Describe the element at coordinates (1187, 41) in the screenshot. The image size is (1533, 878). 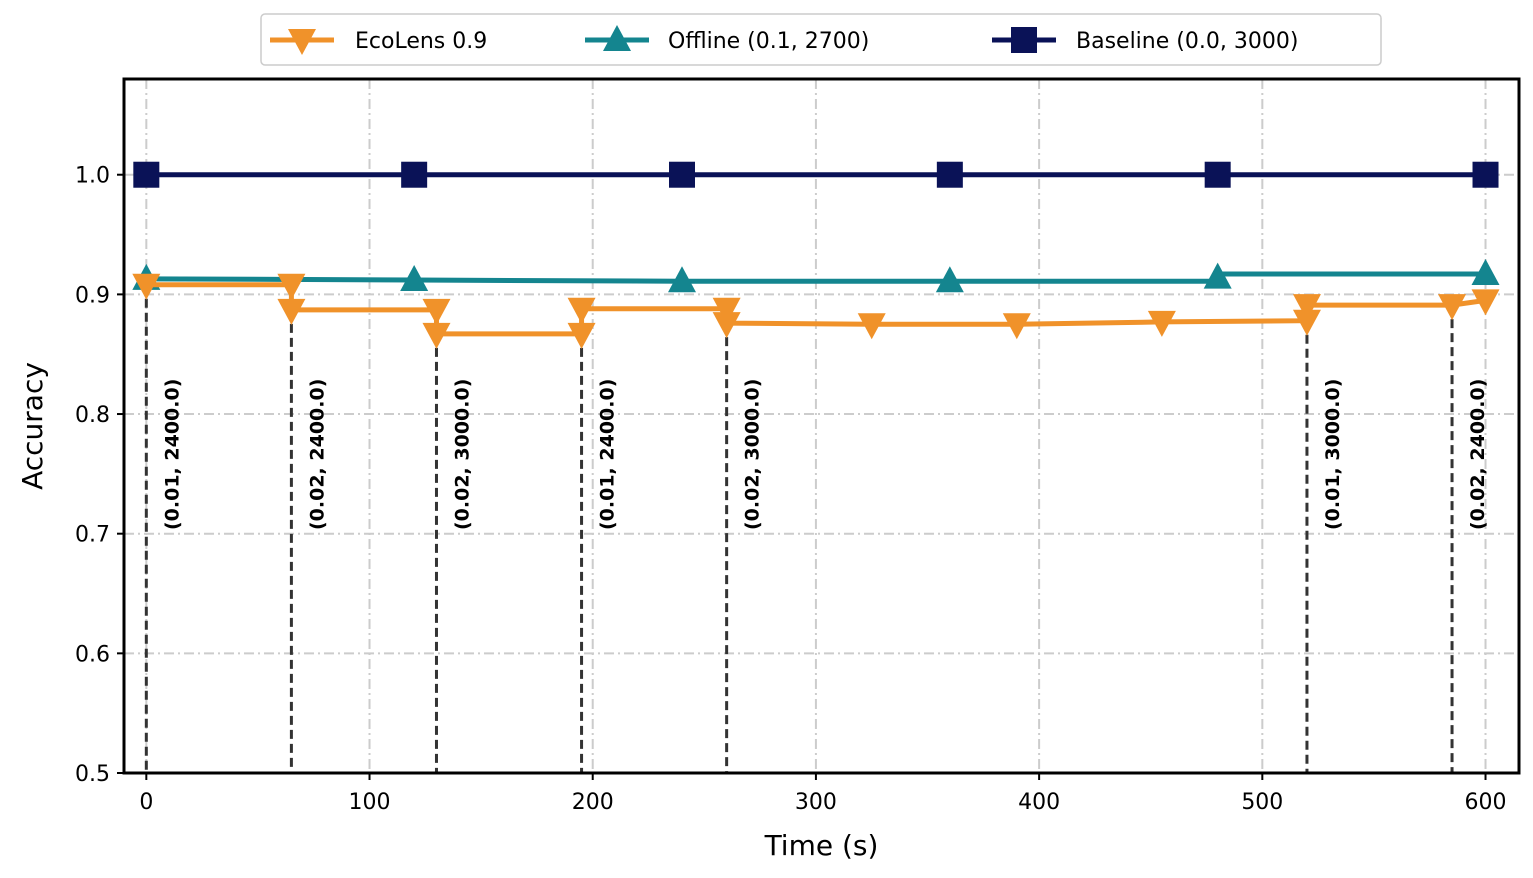
I see `legend-label: Baseline (0.0, 3000)` at that location.